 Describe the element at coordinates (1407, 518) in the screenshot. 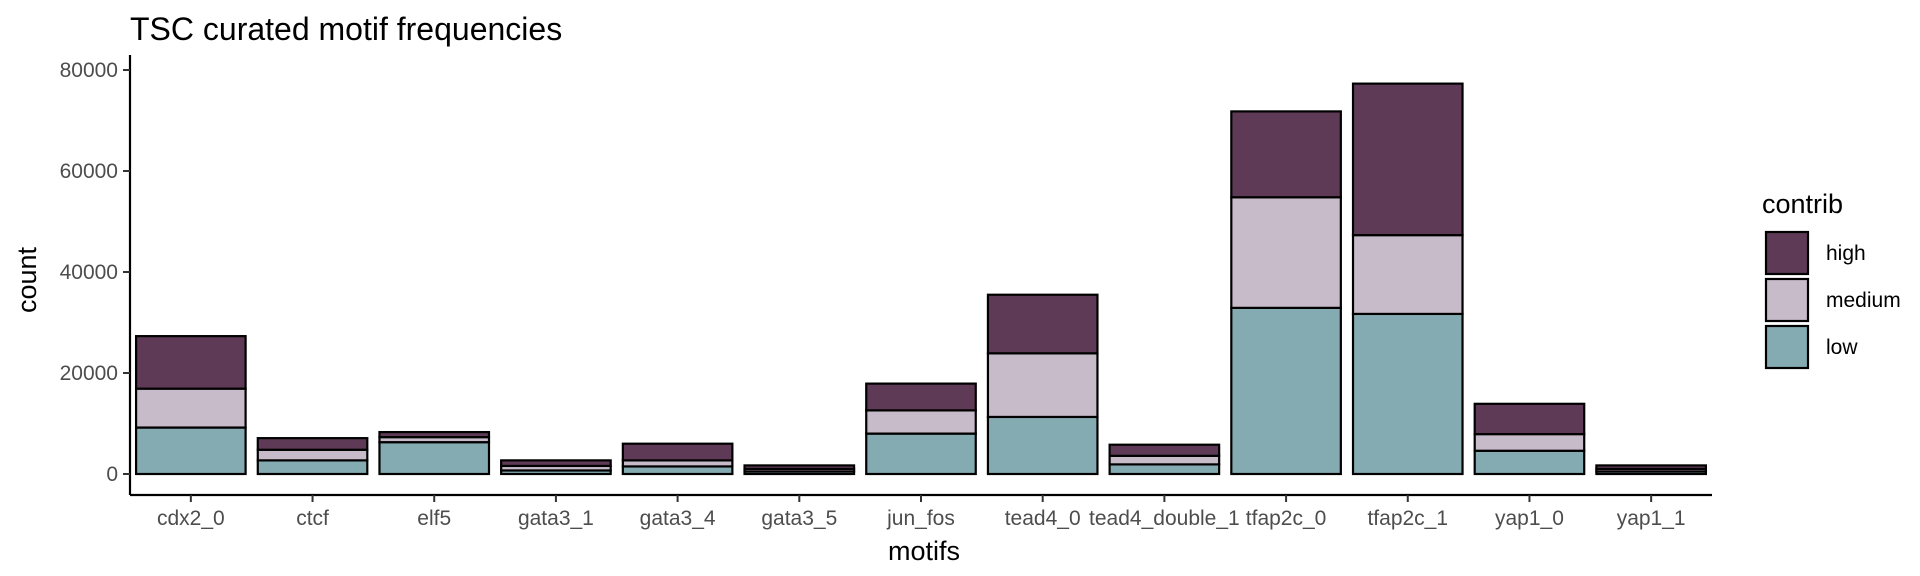

I see `x-tick-label: tfap2c_1` at that location.